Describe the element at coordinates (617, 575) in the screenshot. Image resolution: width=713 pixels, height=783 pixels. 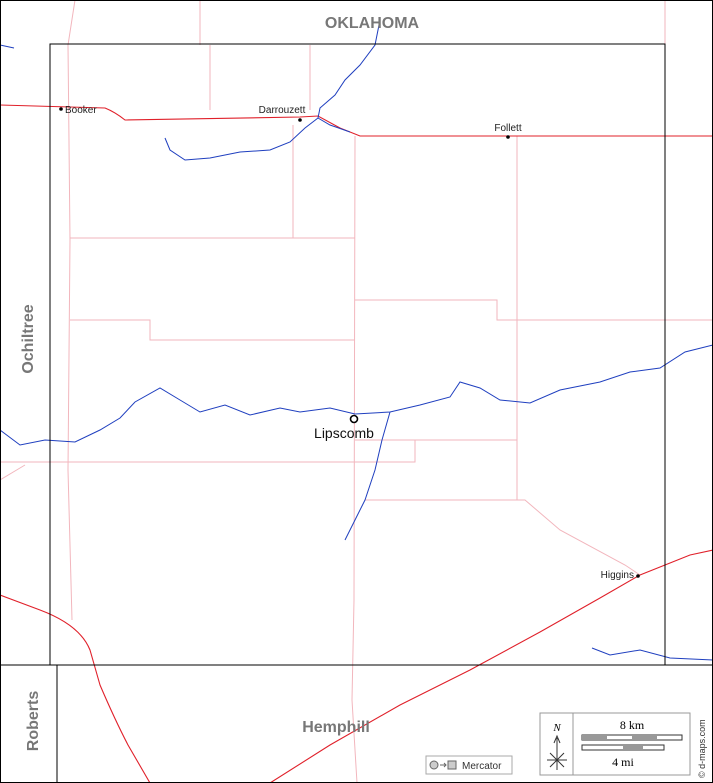
I see `city-label: Higgins` at that location.